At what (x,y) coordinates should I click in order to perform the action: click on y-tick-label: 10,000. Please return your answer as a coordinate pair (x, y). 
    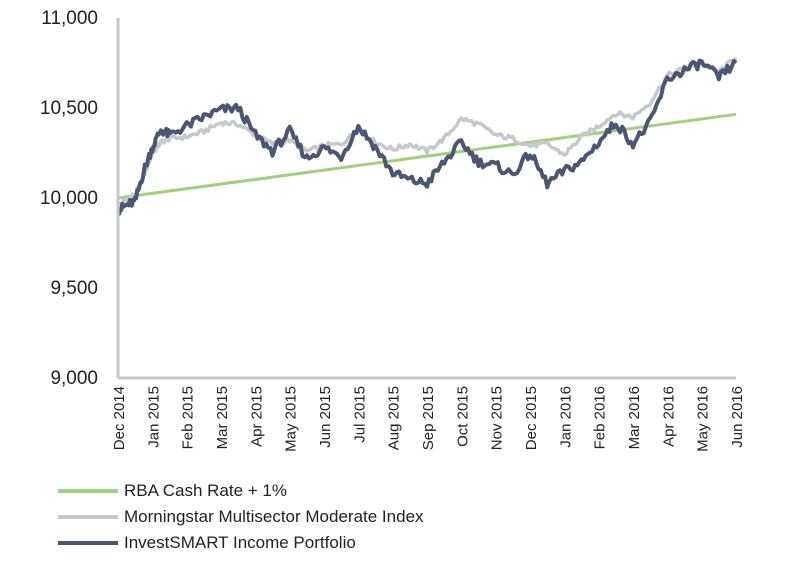
    Looking at the image, I should click on (69, 198).